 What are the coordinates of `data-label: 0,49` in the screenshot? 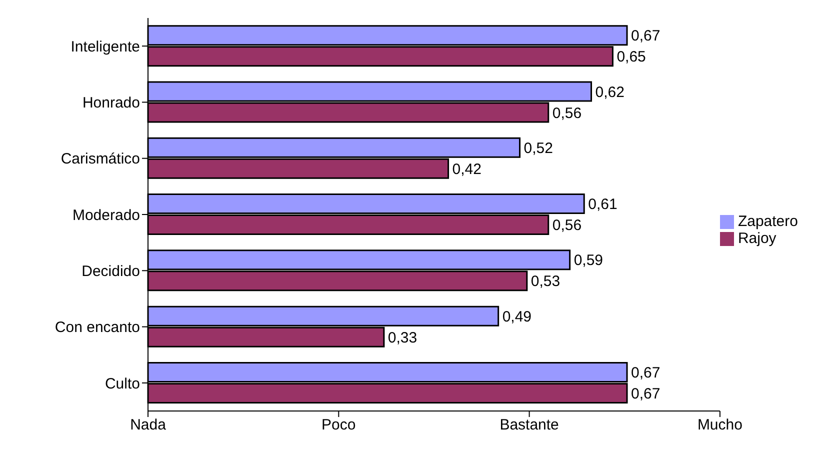 It's located at (517, 317).